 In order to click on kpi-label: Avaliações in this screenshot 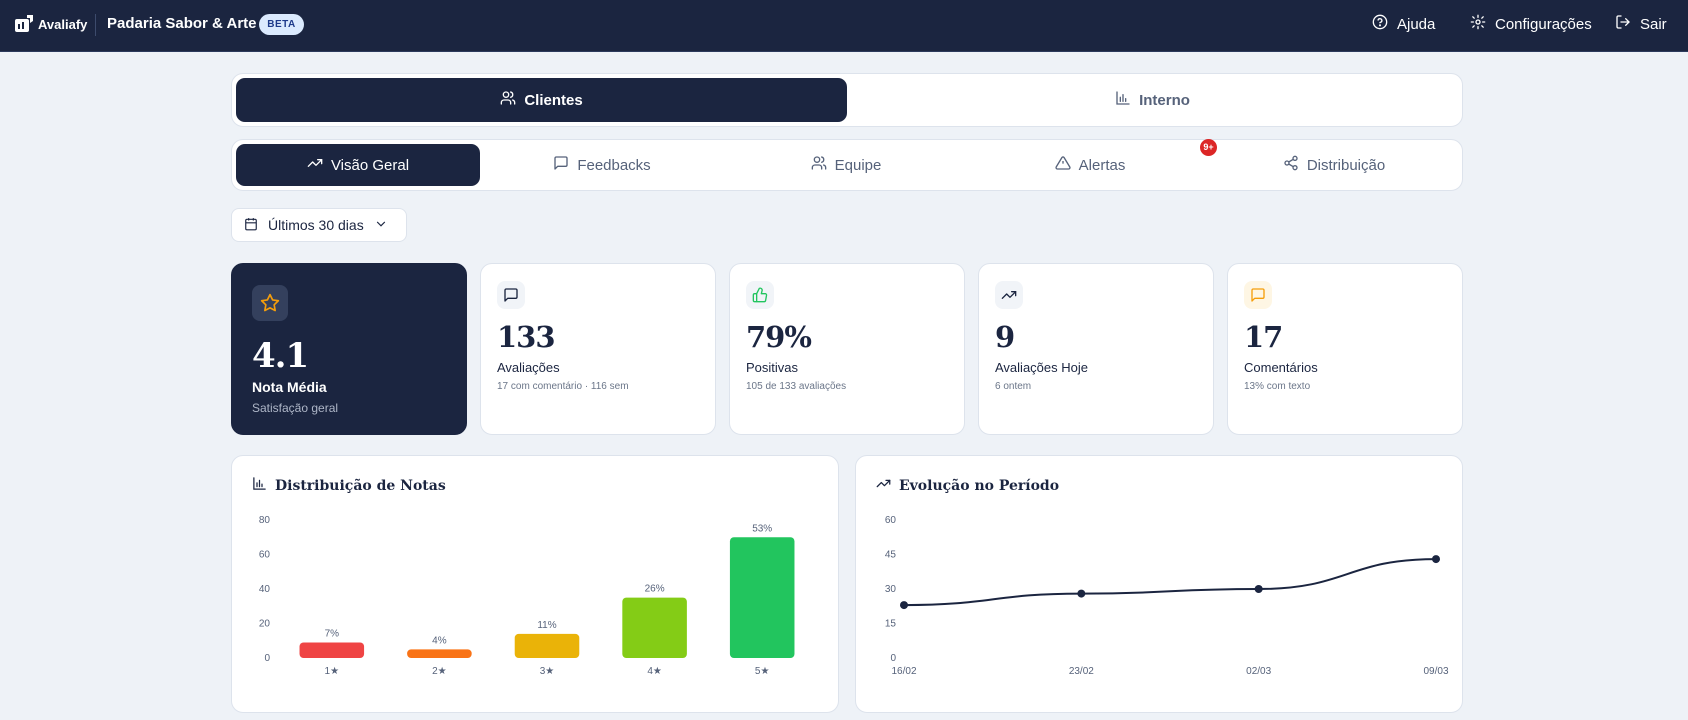, I will do `click(528, 367)`.